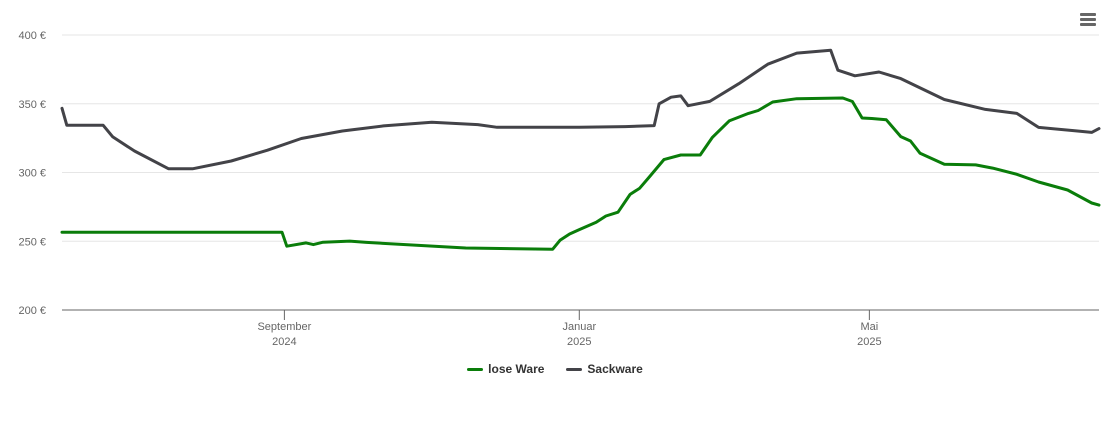 This screenshot has width=1110, height=422. I want to click on chart-legend: lose Ware Sackware, so click(555, 369).